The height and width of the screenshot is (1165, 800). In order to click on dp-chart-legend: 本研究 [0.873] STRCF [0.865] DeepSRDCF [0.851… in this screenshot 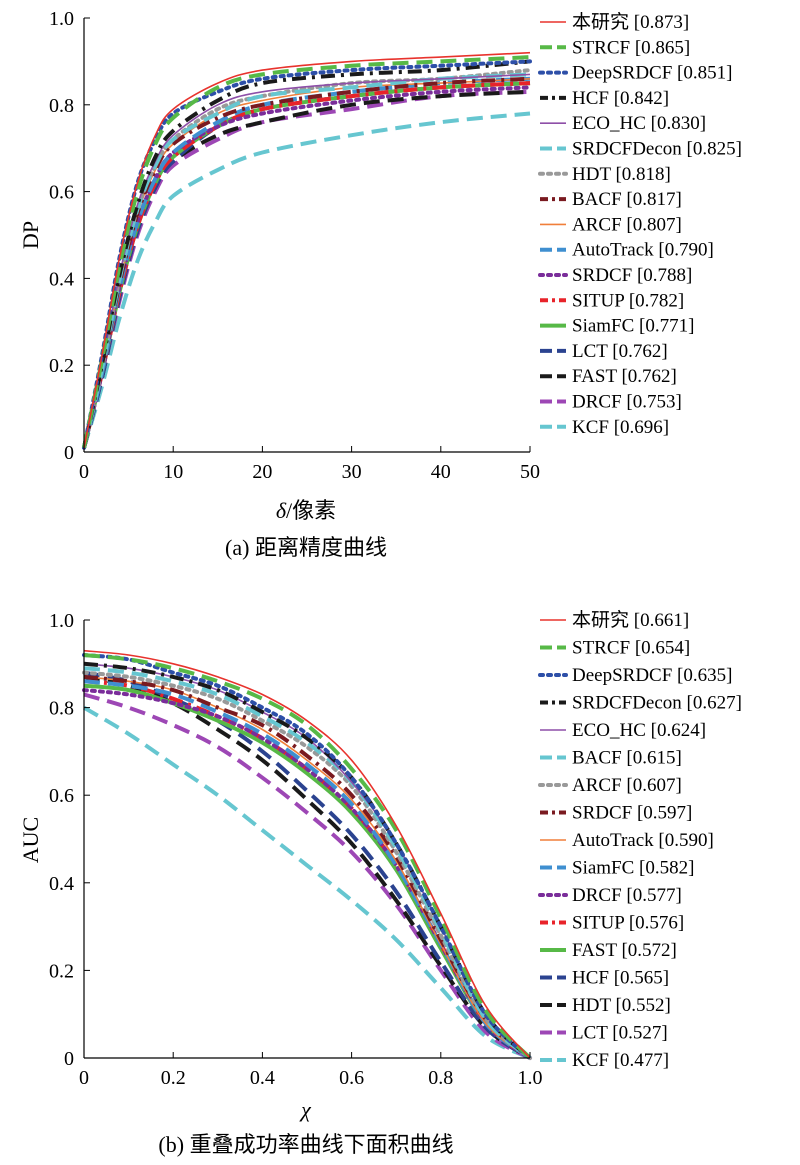, I will do `click(640, 224)`.